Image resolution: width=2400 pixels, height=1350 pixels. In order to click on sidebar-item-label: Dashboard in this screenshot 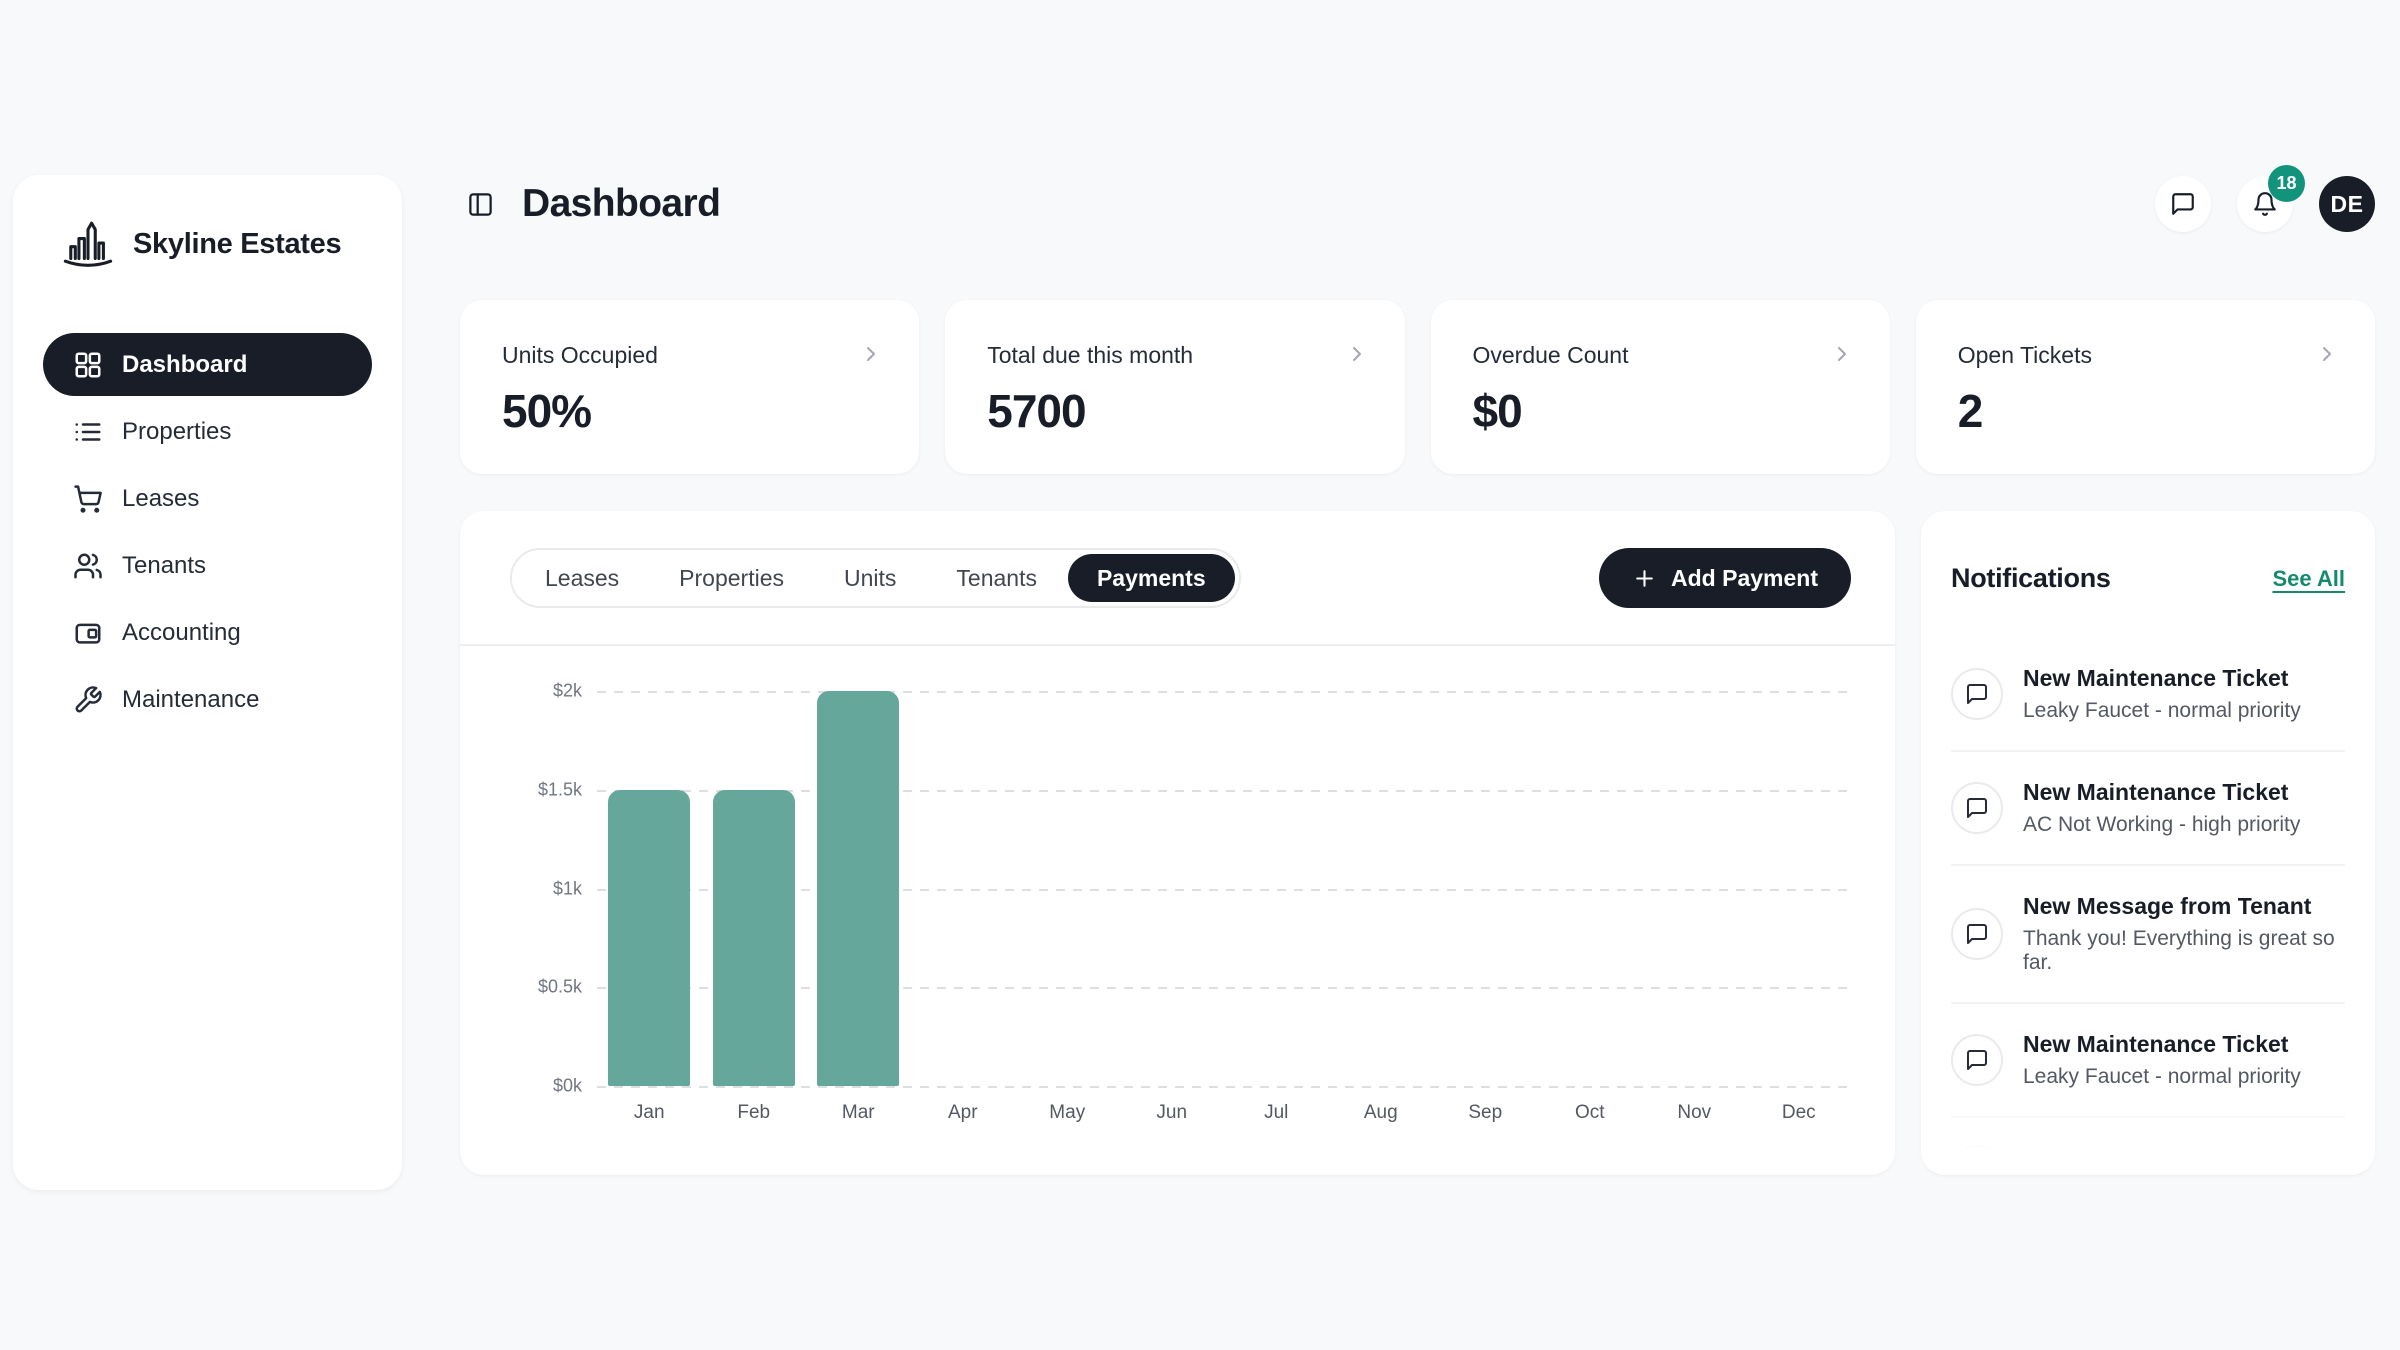, I will do `click(185, 364)`.